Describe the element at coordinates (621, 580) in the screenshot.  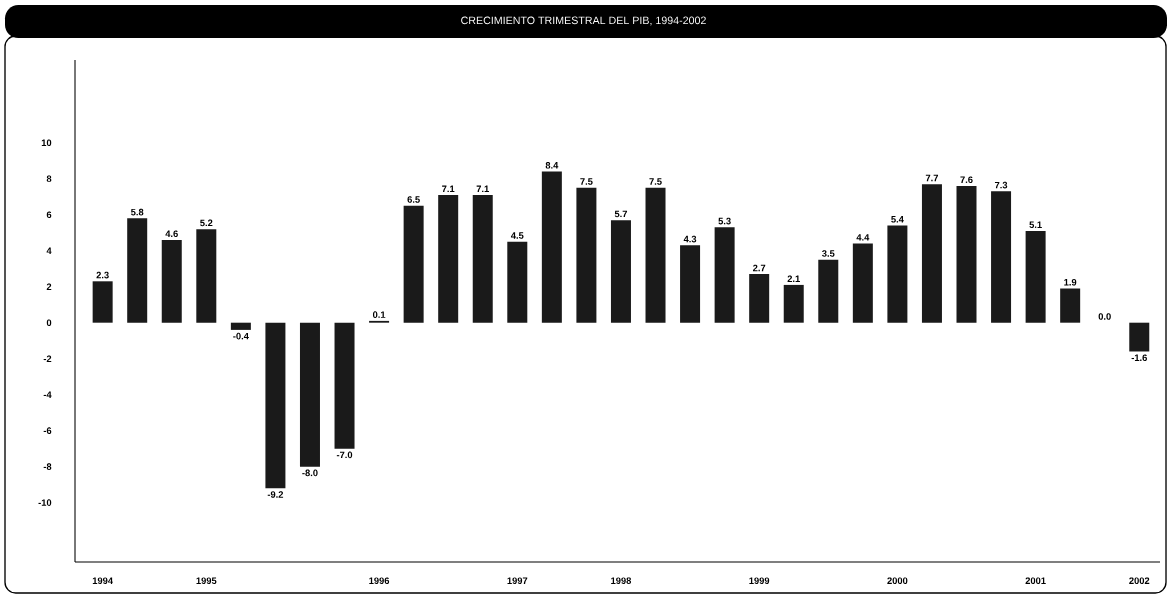
I see `x-tick-label: 1998` at that location.